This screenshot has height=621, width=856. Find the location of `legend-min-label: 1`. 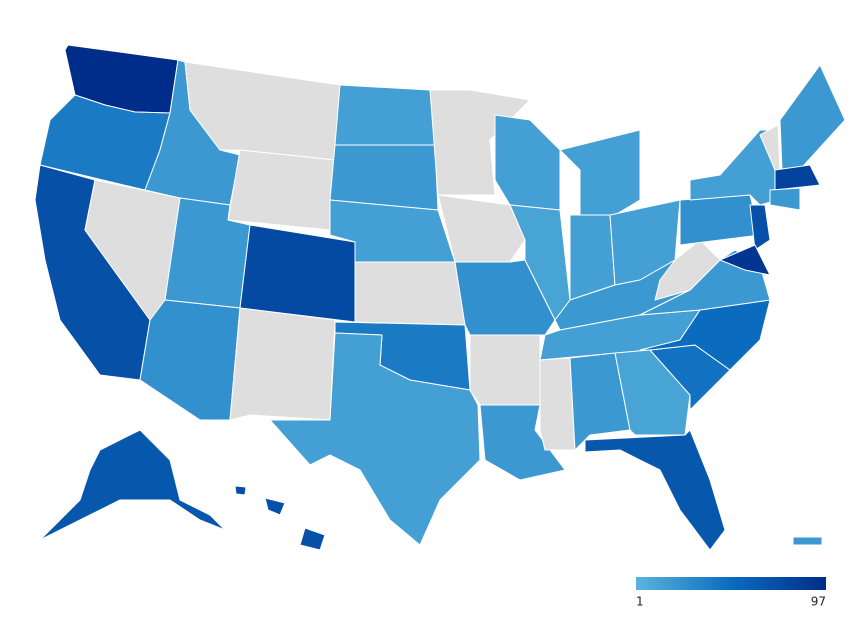

legend-min-label: 1 is located at coordinates (640, 602).